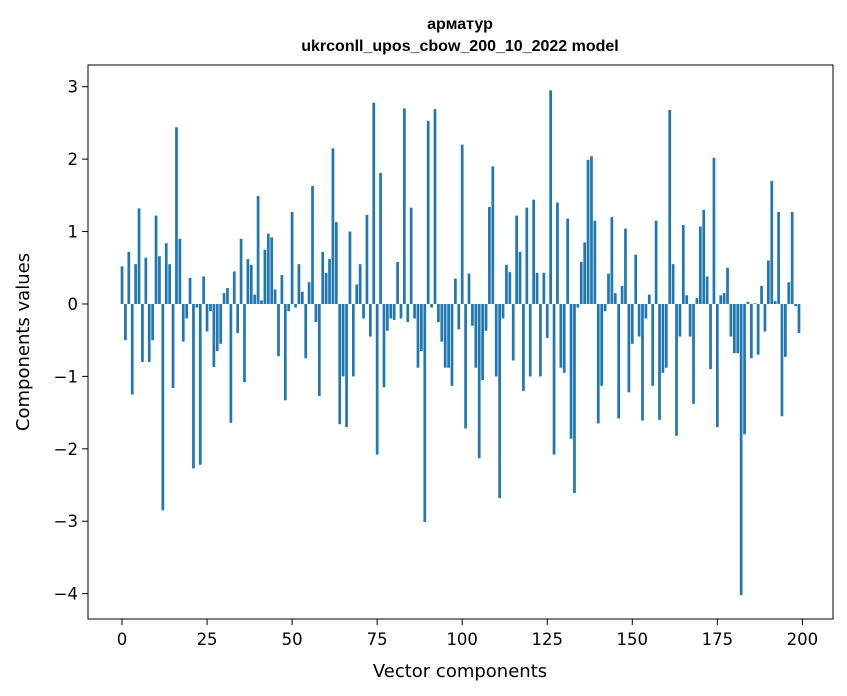 The height and width of the screenshot is (696, 847). I want to click on y-tick-label: −2, so click(66, 449).